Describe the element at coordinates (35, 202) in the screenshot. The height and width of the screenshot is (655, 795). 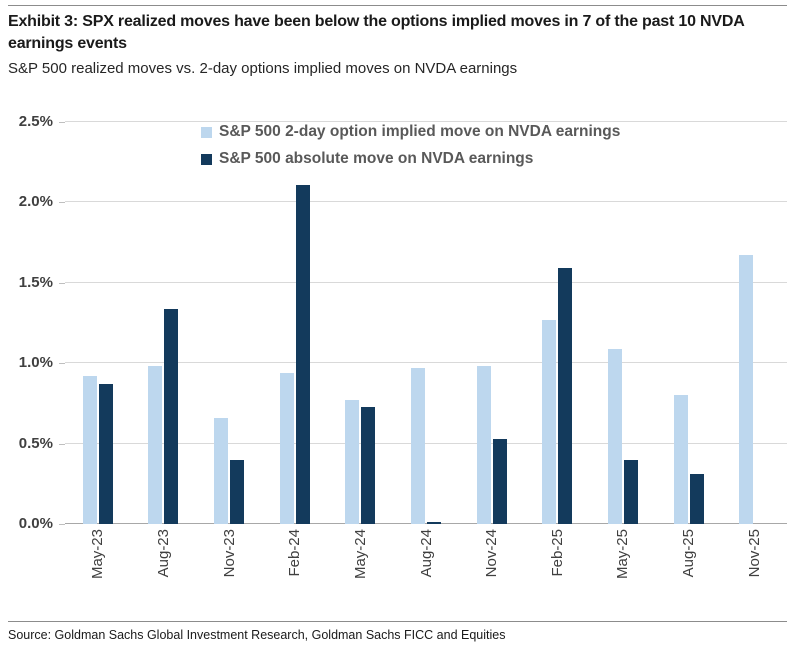
I see `y-tick-label: 2.0%` at that location.